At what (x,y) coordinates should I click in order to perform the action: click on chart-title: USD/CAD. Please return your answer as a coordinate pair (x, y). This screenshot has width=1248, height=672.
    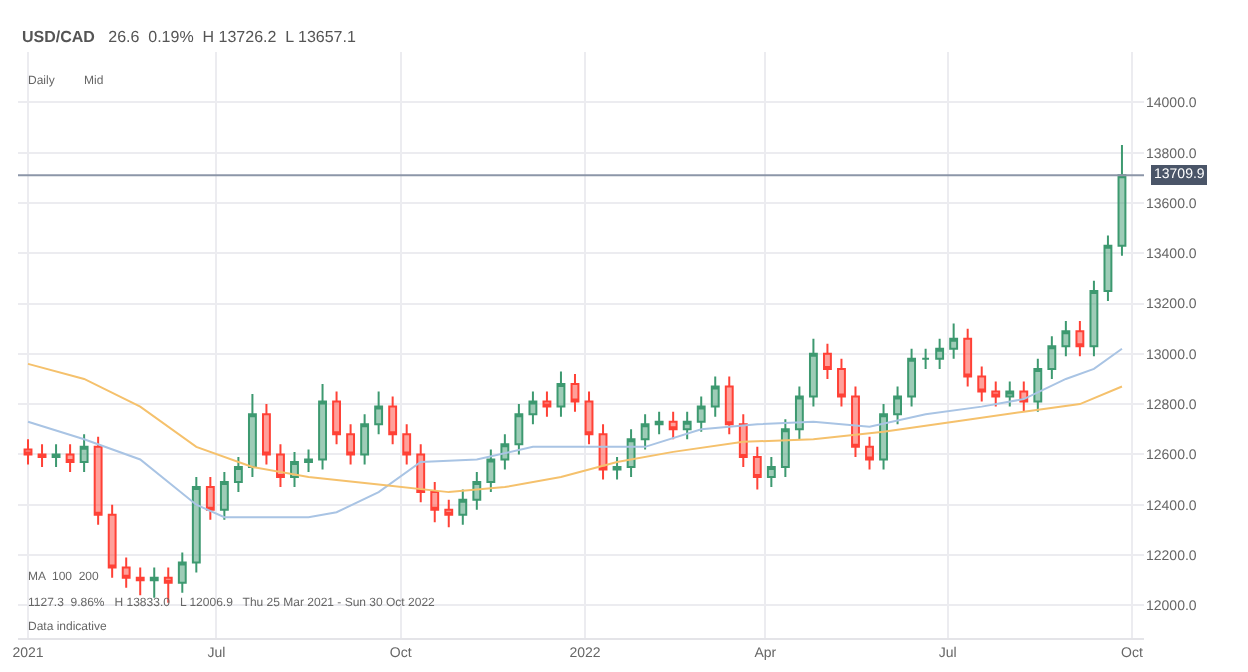
    Looking at the image, I should click on (59, 37).